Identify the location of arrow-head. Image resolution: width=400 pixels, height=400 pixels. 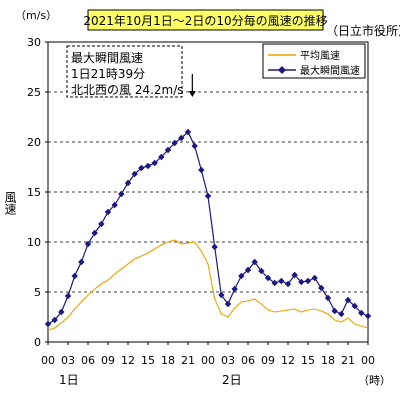
(192, 94).